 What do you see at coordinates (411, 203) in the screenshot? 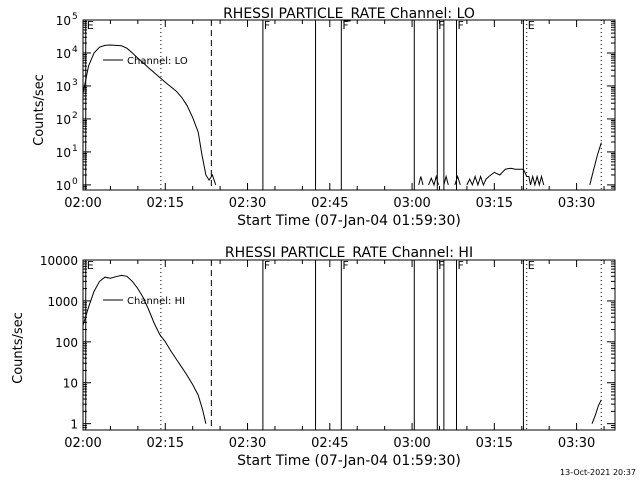
I see `lo-x-tick-label: 03:00` at bounding box center [411, 203].